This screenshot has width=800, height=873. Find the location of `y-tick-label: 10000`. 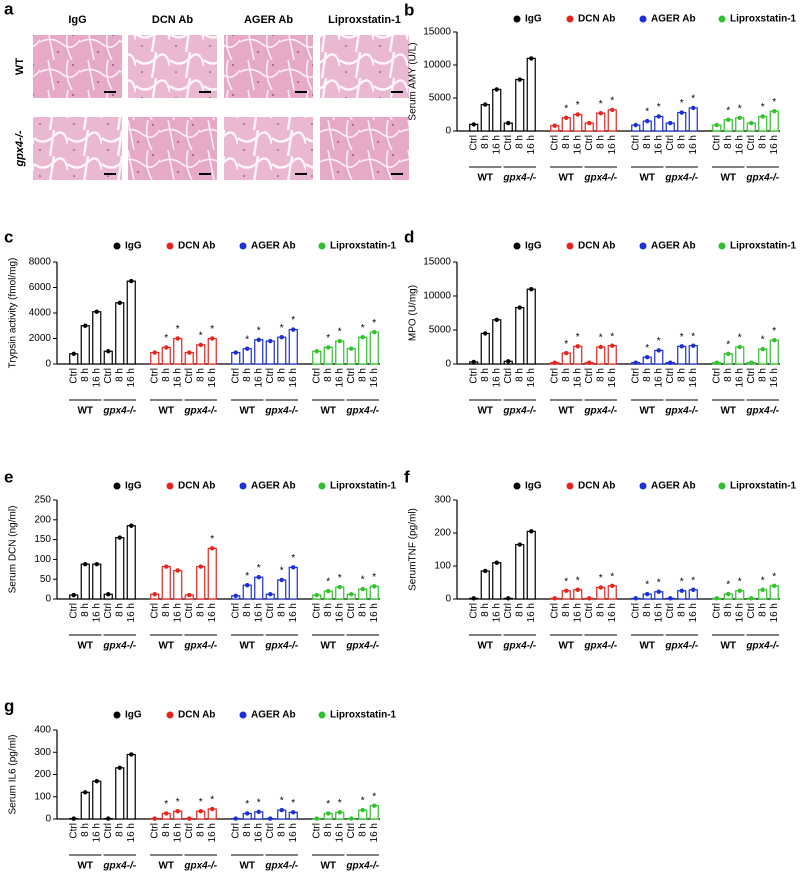

y-tick-label: 10000 is located at coordinates (437, 296).